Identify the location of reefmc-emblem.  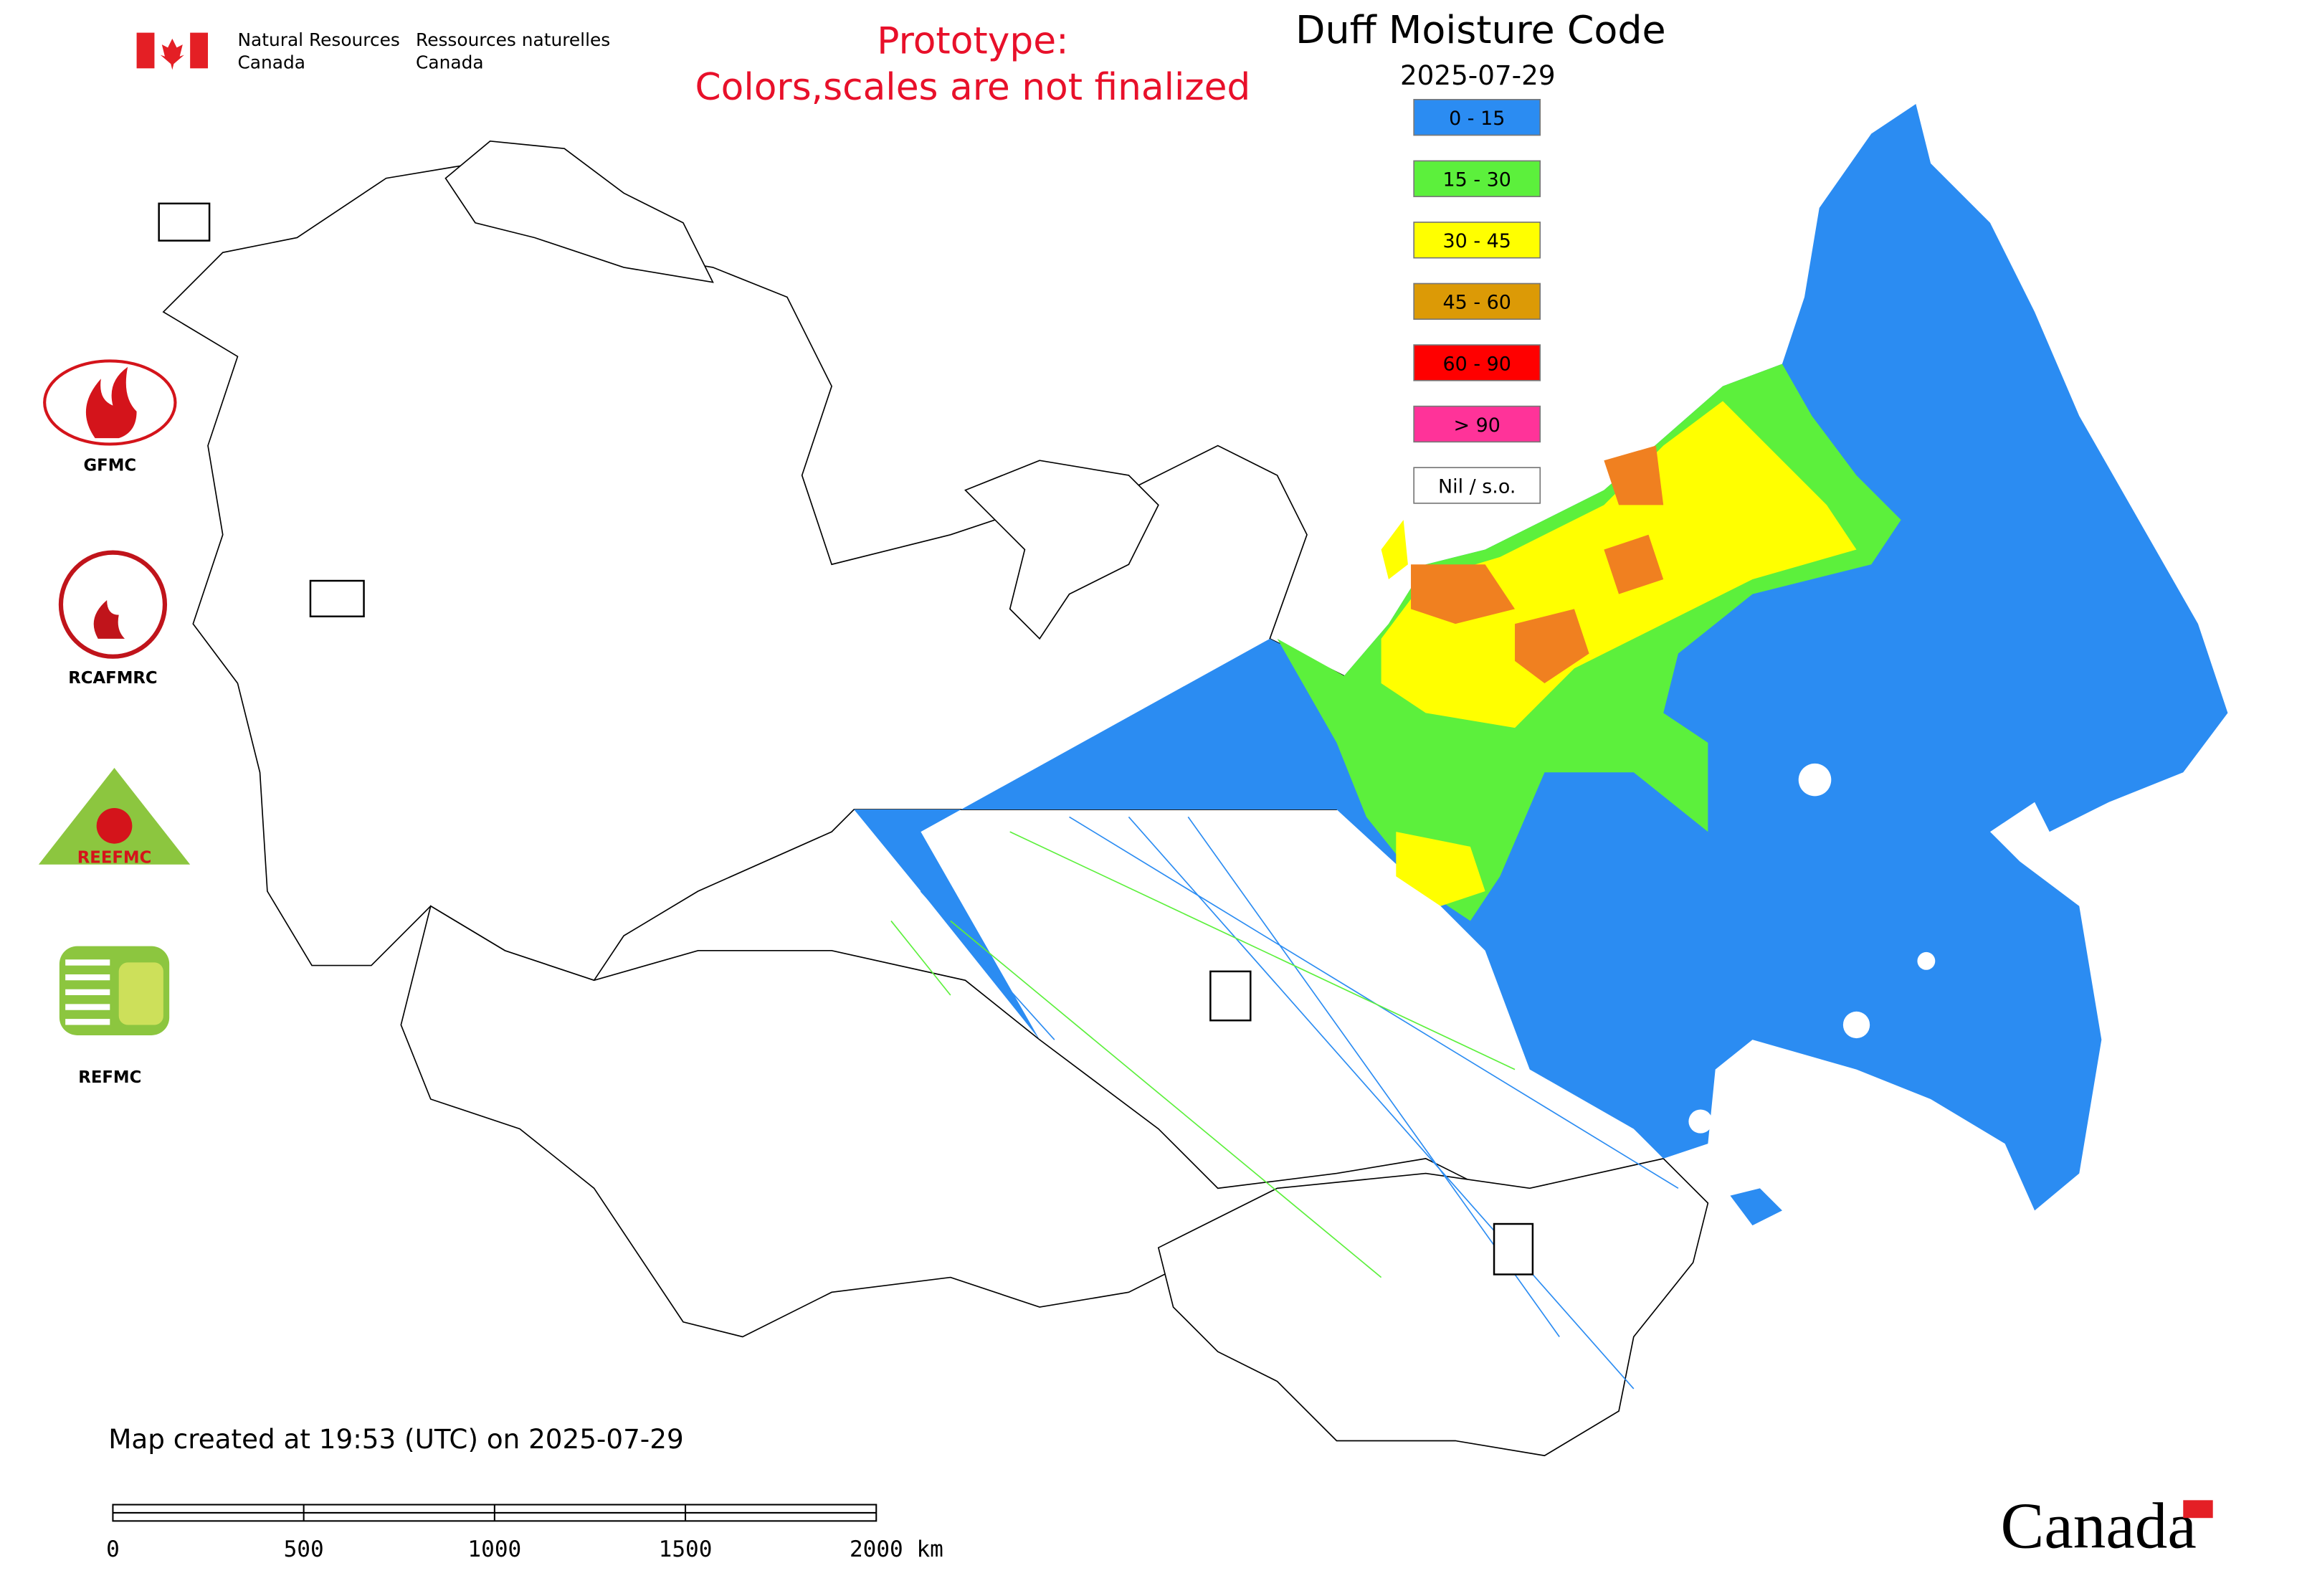
(114, 825).